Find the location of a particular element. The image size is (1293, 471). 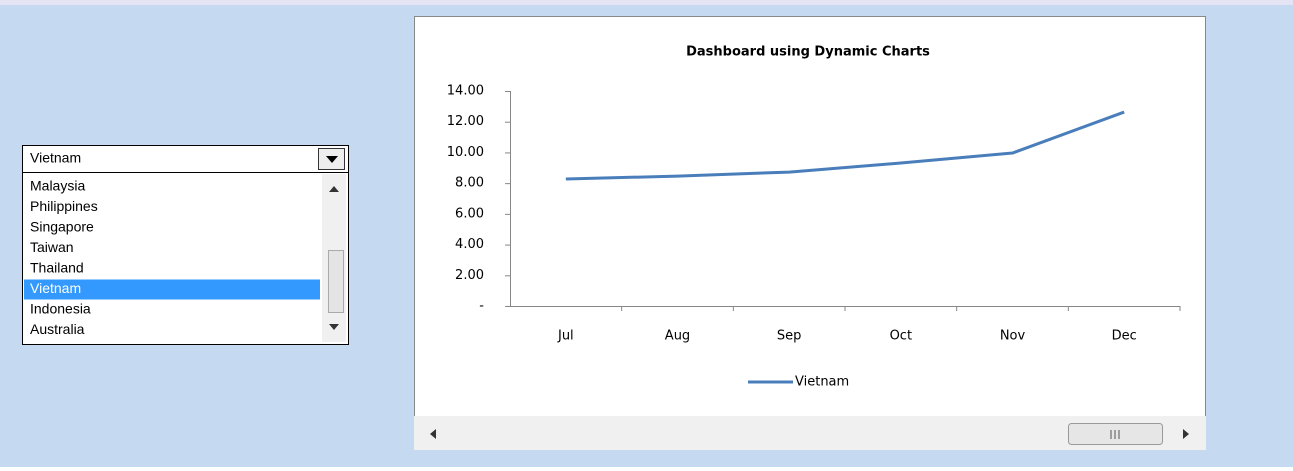

list-option: Indonesia is located at coordinates (60, 309).